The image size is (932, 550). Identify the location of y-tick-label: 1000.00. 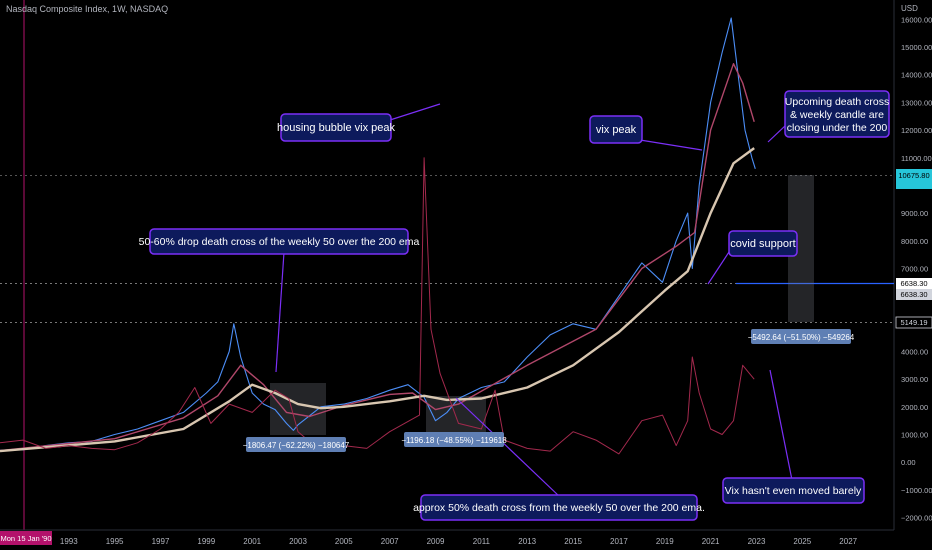
(914, 435).